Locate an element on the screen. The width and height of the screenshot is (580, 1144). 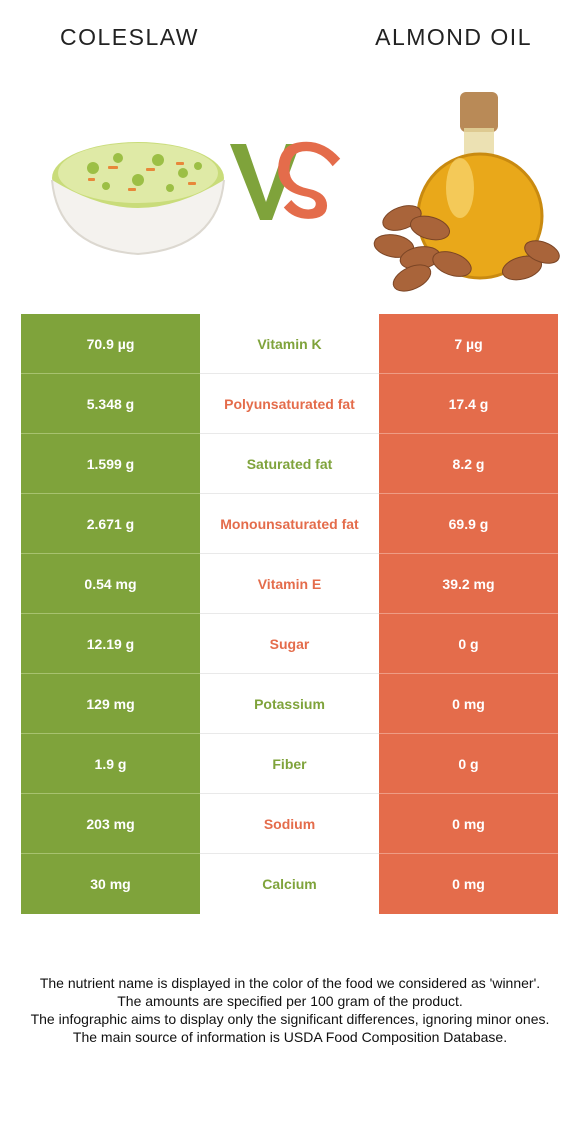
left-value: 129 mg is located at coordinates (110, 704).